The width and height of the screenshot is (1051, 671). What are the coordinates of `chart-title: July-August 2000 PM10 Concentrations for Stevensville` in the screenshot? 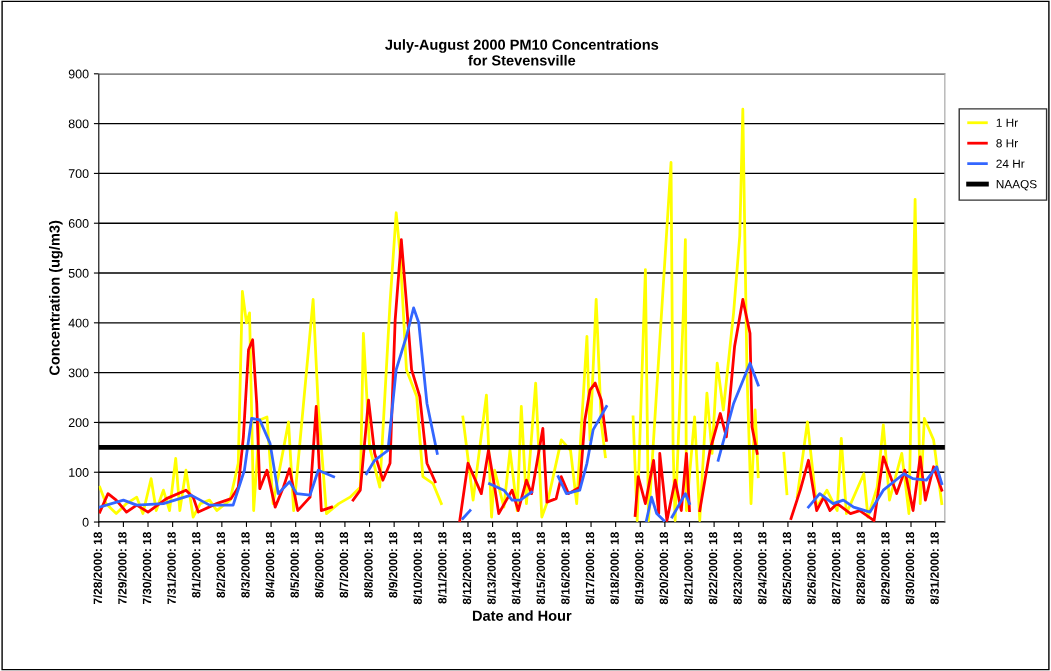 It's located at (522, 52).